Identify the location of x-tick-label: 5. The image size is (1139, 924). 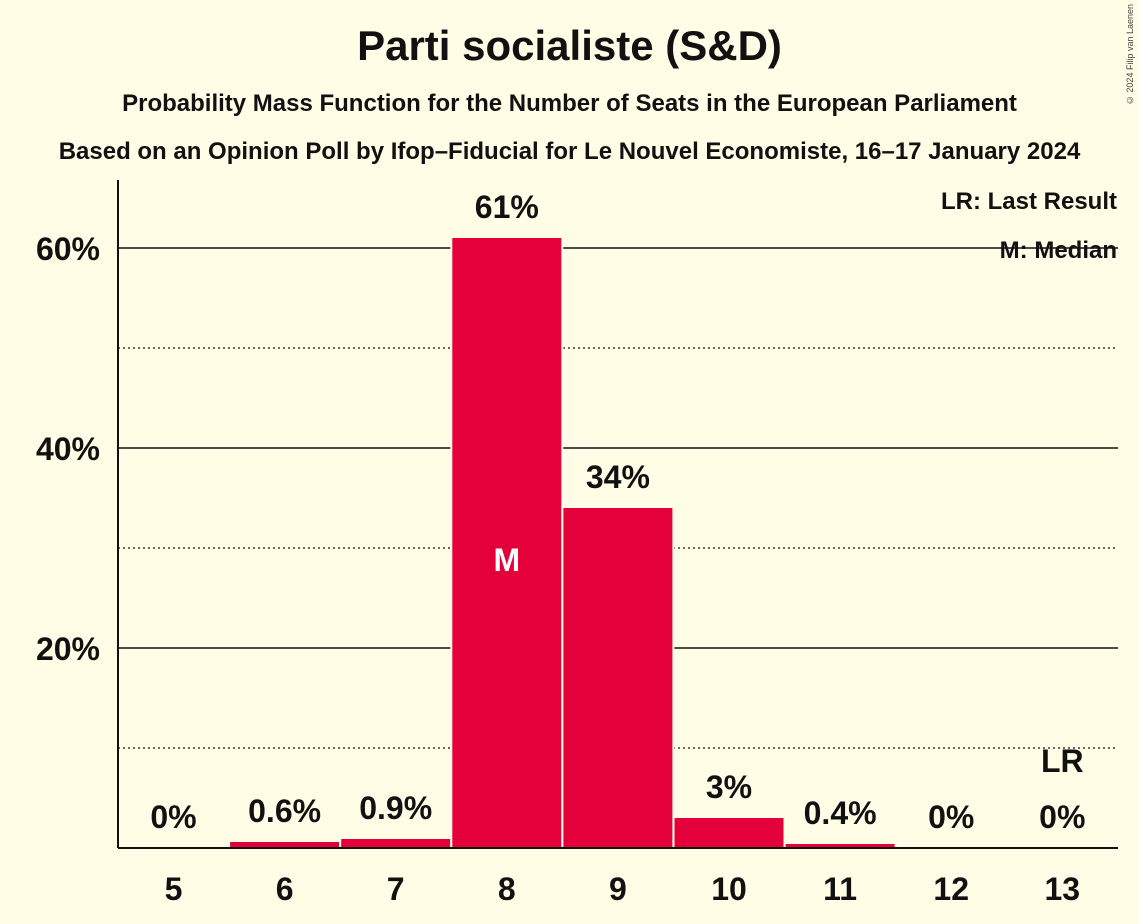
(174, 889).